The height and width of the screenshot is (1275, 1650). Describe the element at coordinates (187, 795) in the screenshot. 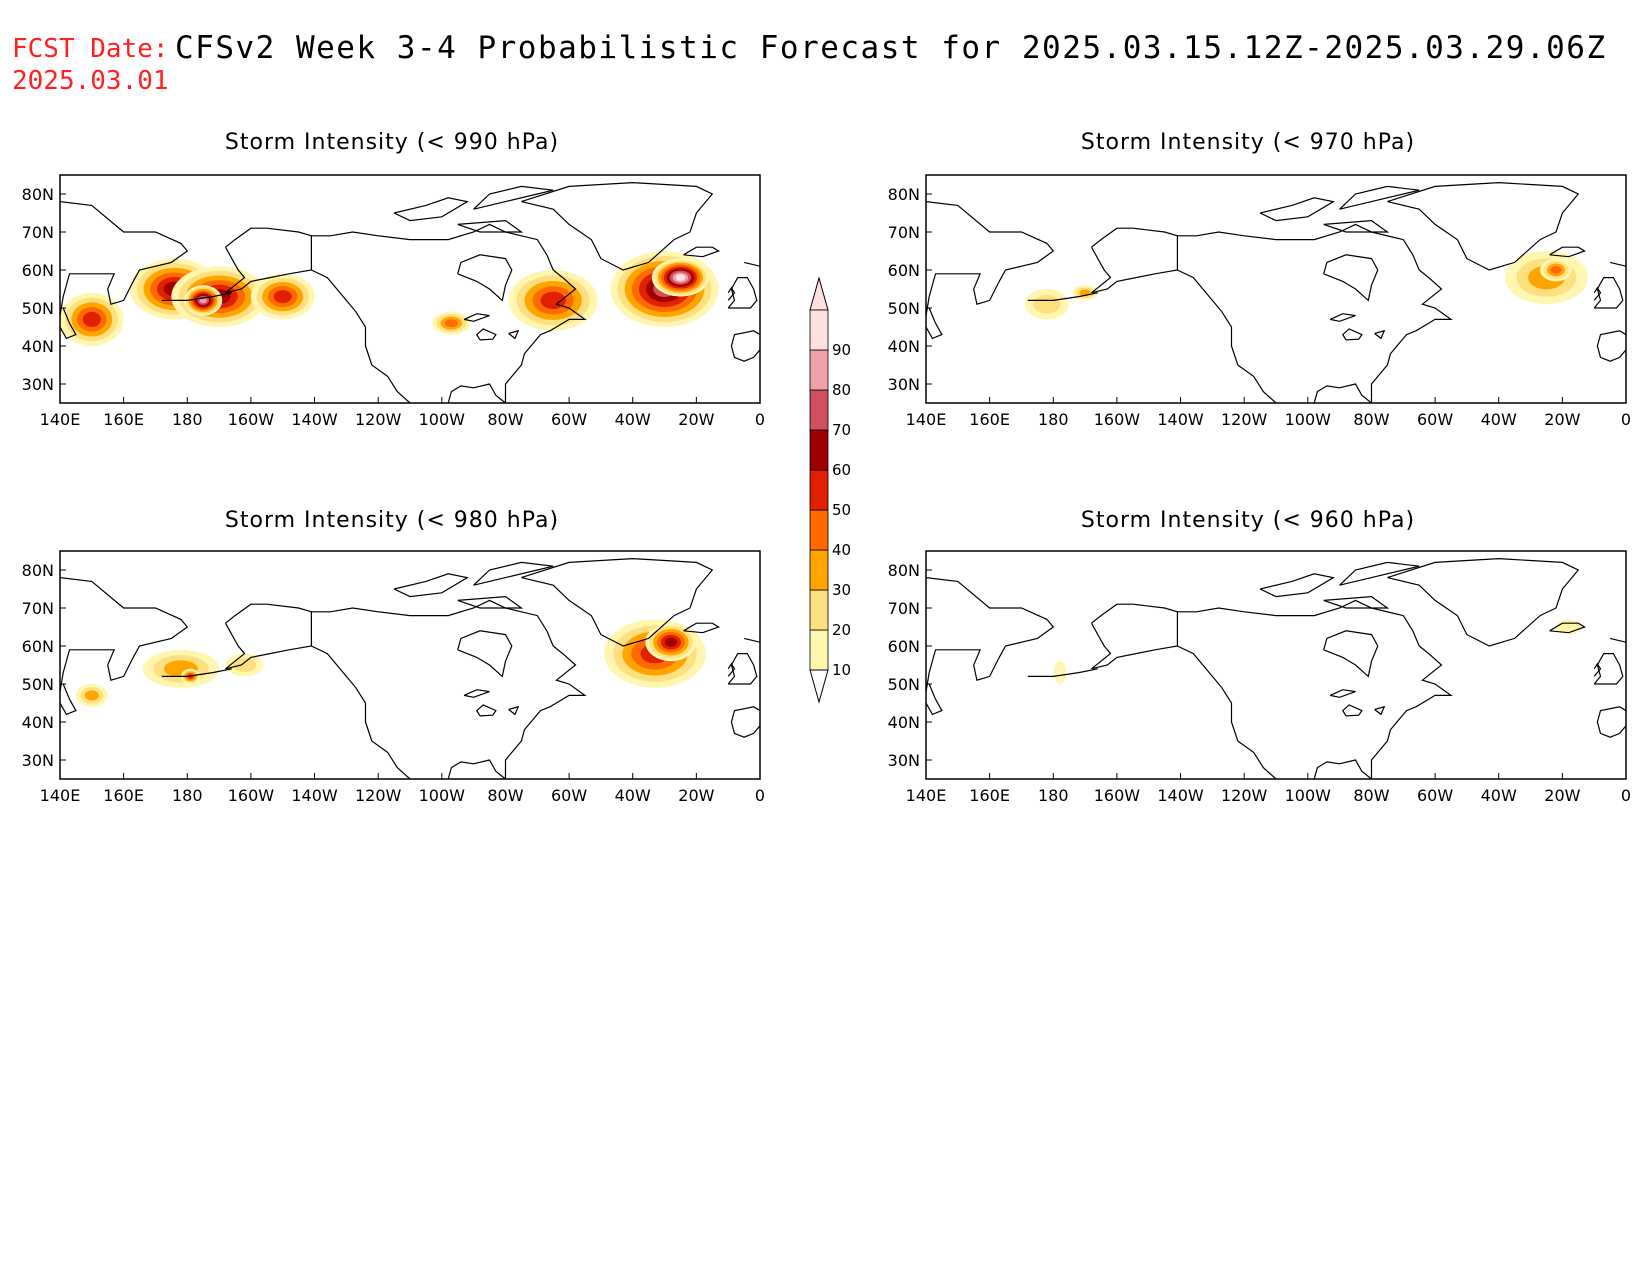

I see `lon-tick-label: 180` at that location.